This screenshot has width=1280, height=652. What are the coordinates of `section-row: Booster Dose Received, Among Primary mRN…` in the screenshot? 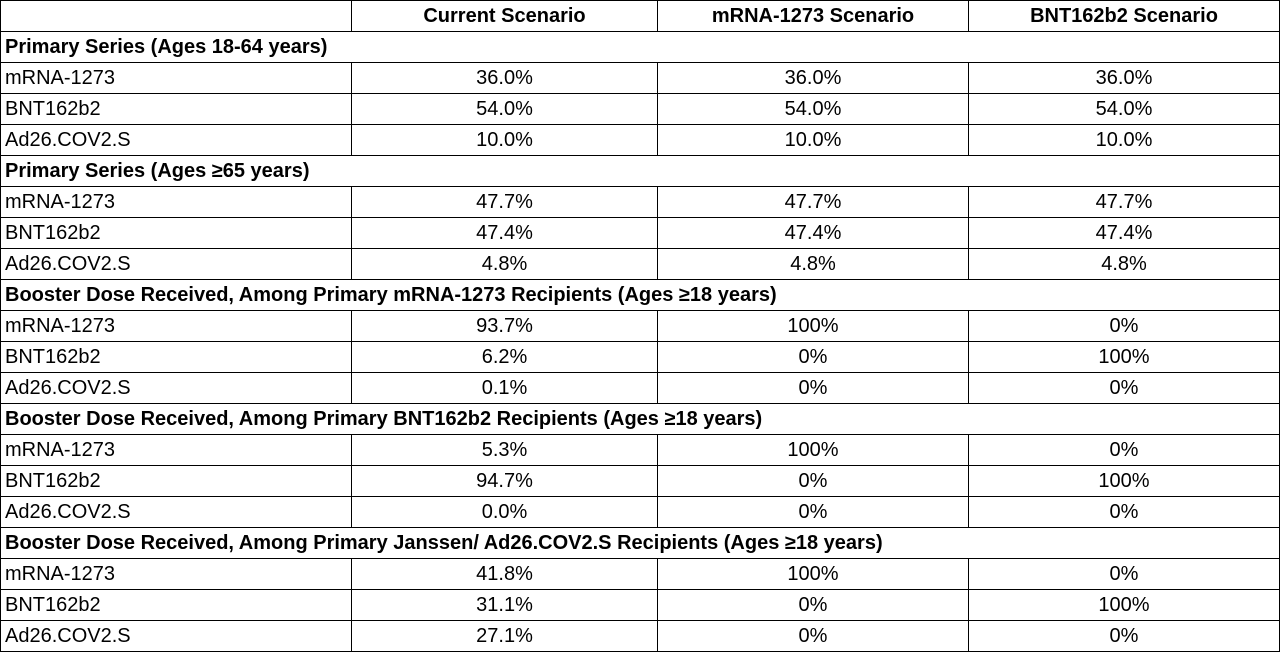 It's located at (640, 295).